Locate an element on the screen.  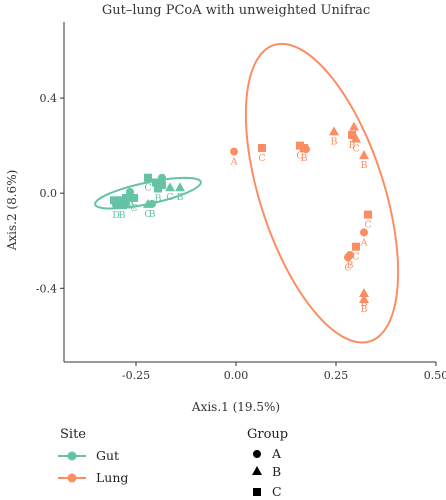
y-axis-ticks: 0.4 0.0 -0.4 is located at coordinates (50, 193).